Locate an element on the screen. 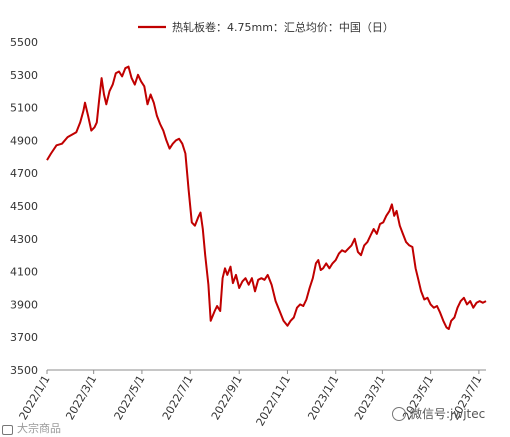 This screenshot has height=437, width=510. x-tick-label: 2022/7/1 is located at coordinates (178, 397).